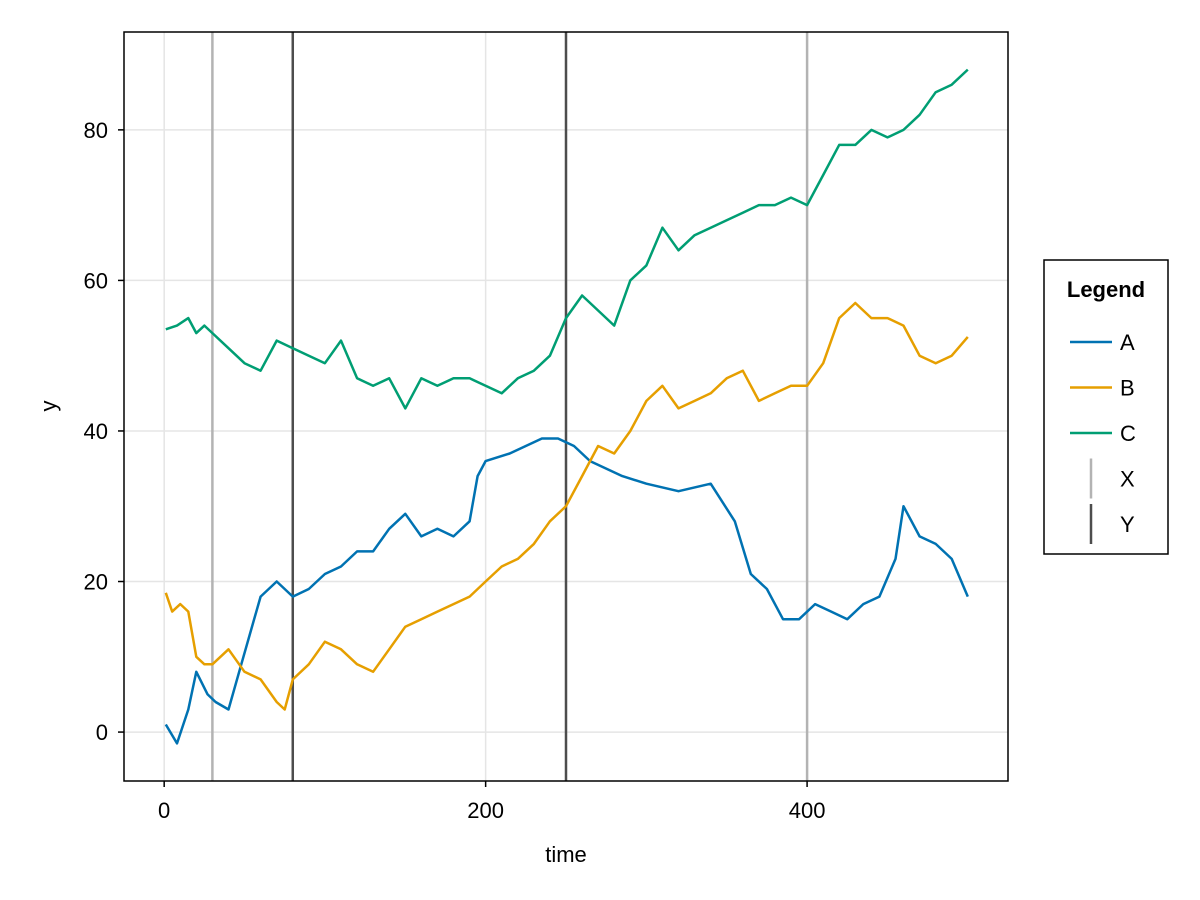 The image size is (1200, 900). Describe the element at coordinates (96, 582) in the screenshot. I see `y-tick-label: 20` at that location.